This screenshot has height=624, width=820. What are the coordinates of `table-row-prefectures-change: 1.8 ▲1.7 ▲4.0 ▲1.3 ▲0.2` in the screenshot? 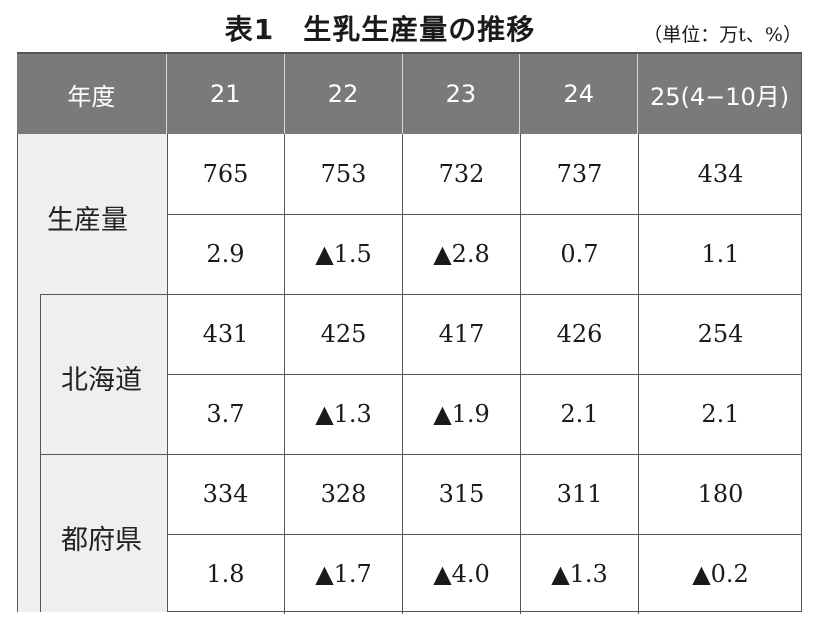 It's located at (484, 574).